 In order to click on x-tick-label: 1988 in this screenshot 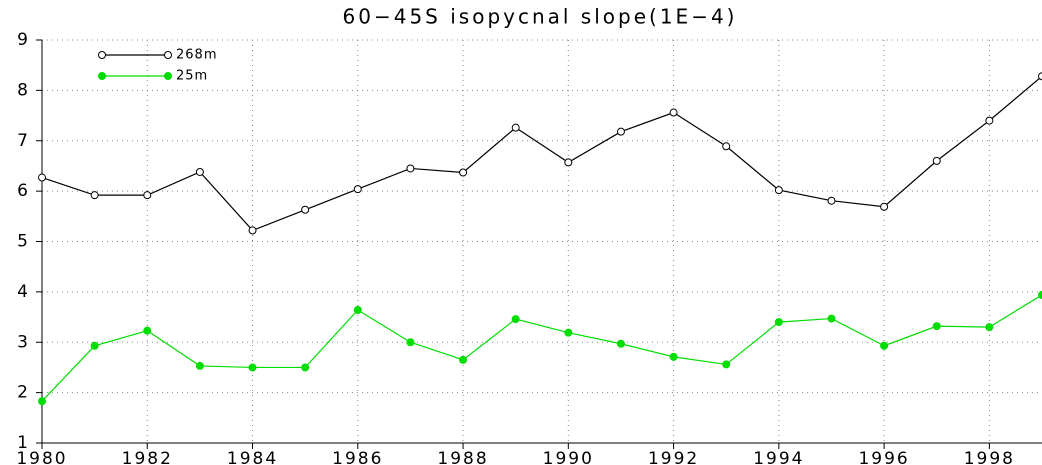, I will do `click(462, 457)`.